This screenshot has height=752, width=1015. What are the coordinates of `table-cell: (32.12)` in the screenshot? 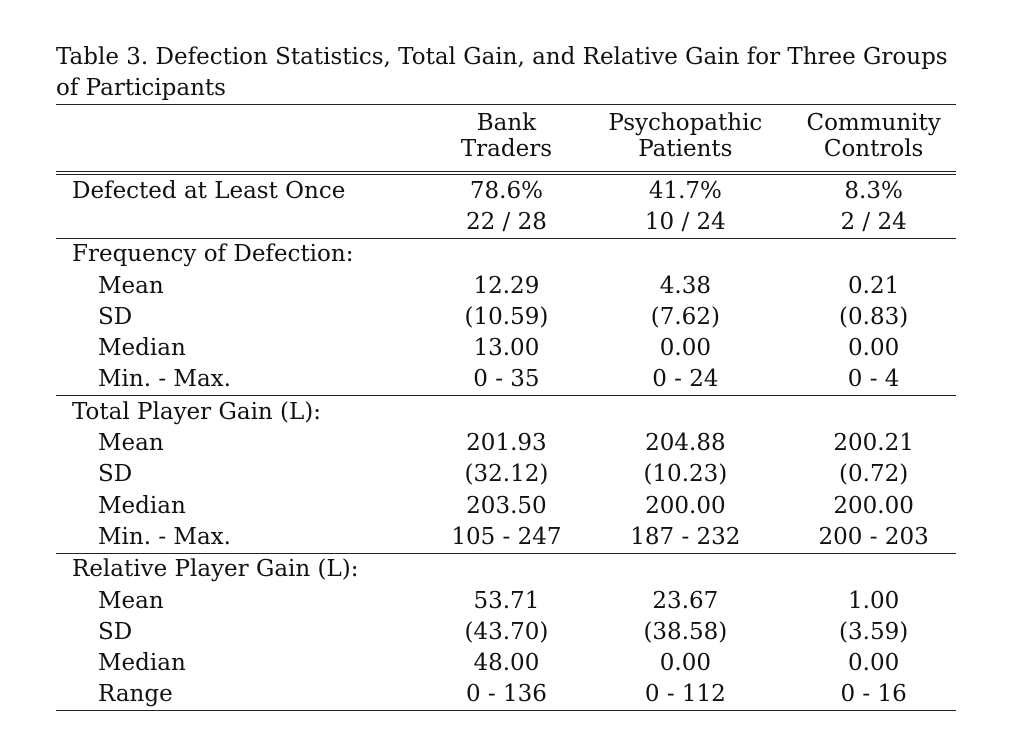 It's located at (506, 474).